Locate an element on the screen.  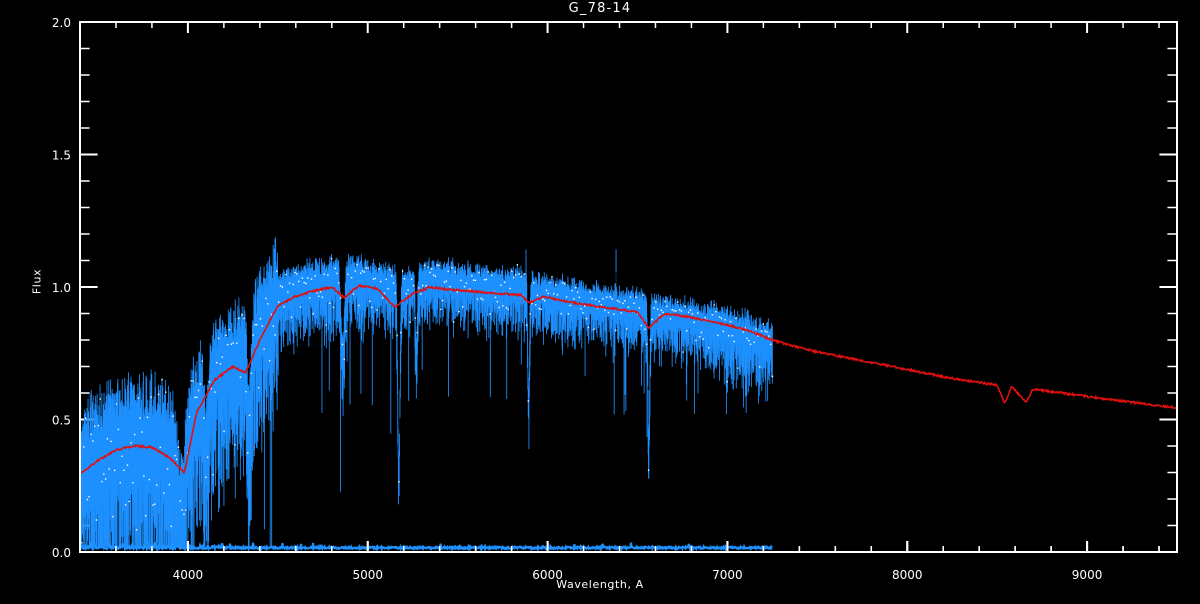
y-tick-label: 1.5 is located at coordinates (61, 156).